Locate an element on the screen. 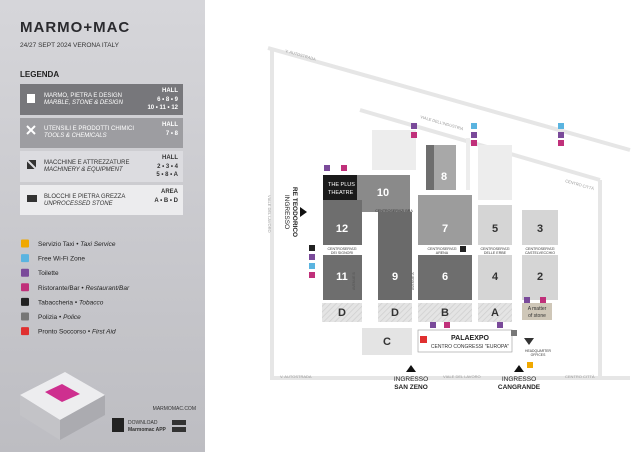  service-translation: Tobacco is located at coordinates (91, 302).